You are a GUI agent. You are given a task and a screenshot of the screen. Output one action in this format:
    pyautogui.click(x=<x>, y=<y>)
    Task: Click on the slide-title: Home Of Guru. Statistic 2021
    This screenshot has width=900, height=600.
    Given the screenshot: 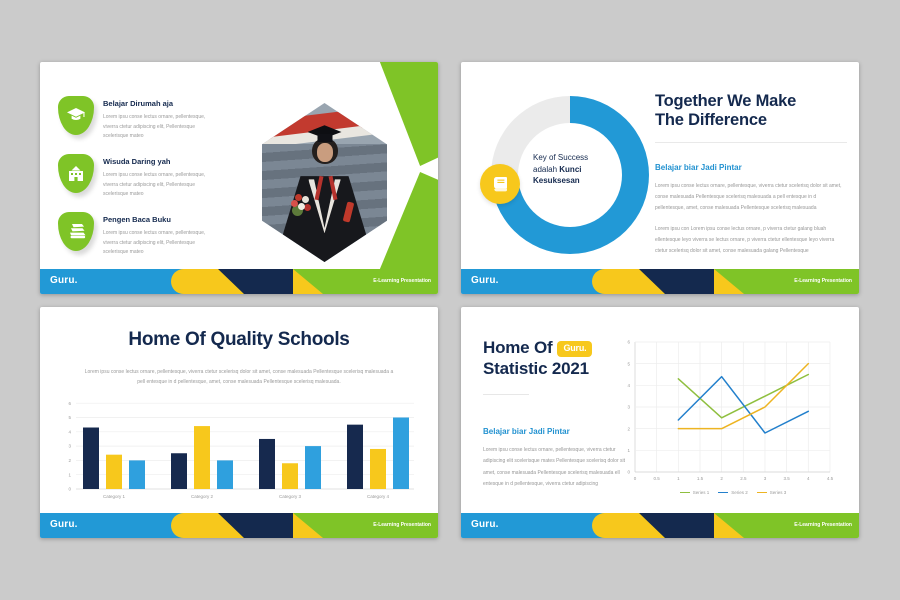 What is the action you would take?
    pyautogui.click(x=555, y=358)
    